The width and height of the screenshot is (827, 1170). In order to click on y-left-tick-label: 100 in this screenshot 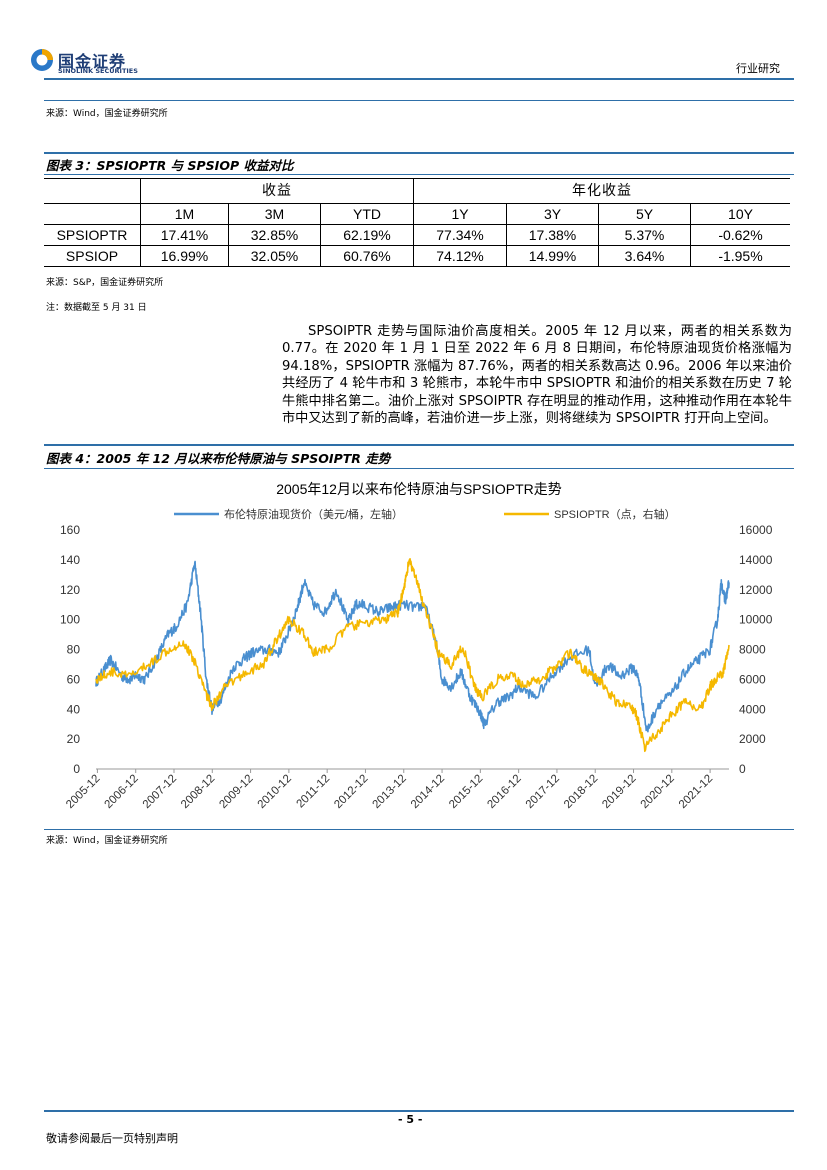, I will do `click(70, 620)`.